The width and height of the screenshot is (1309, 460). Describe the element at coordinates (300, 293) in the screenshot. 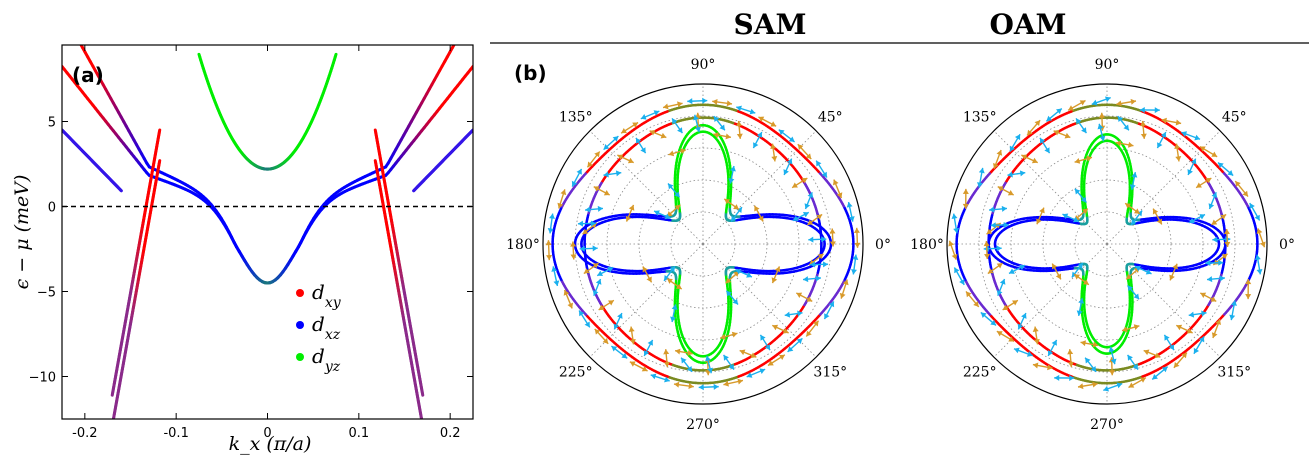

I see `legend-marker` at that location.